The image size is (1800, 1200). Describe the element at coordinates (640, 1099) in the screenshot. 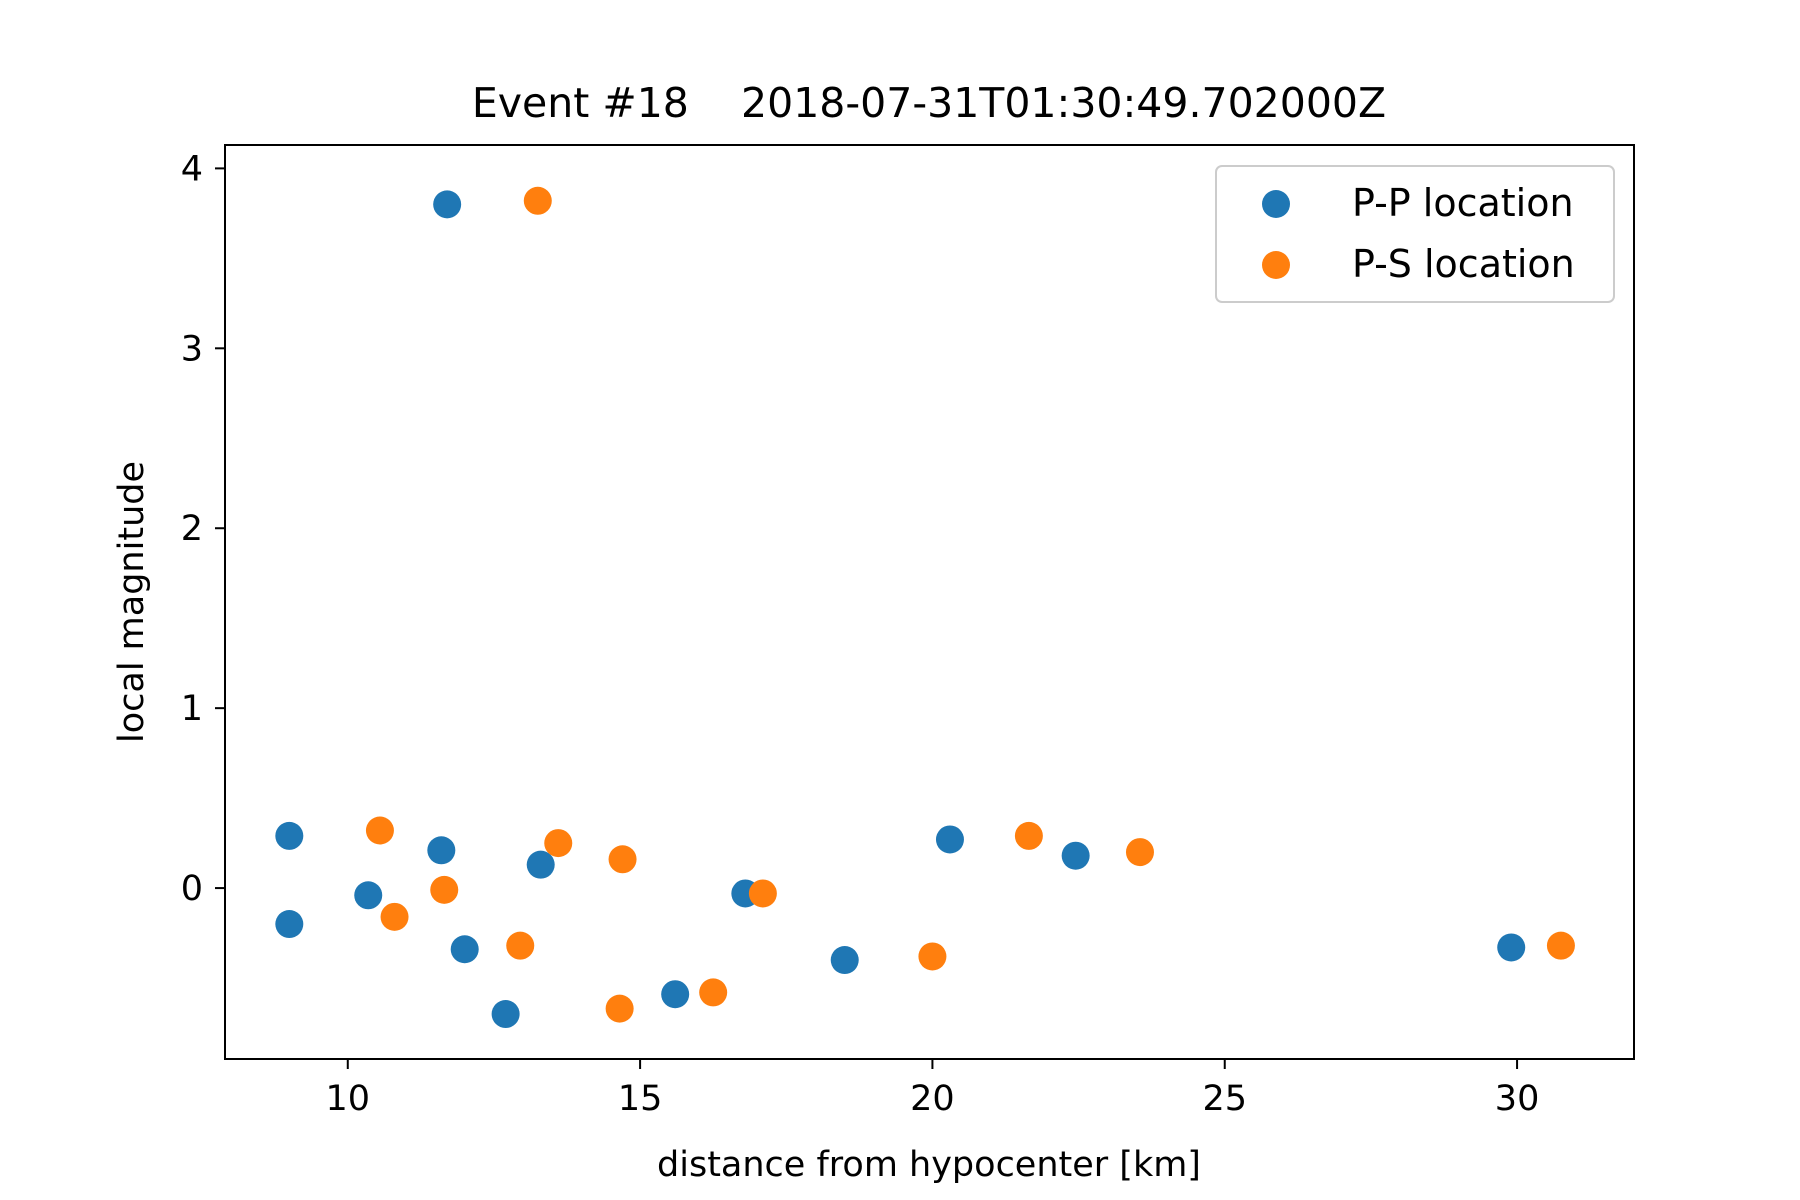

I see `x-tick-label: 15` at that location.